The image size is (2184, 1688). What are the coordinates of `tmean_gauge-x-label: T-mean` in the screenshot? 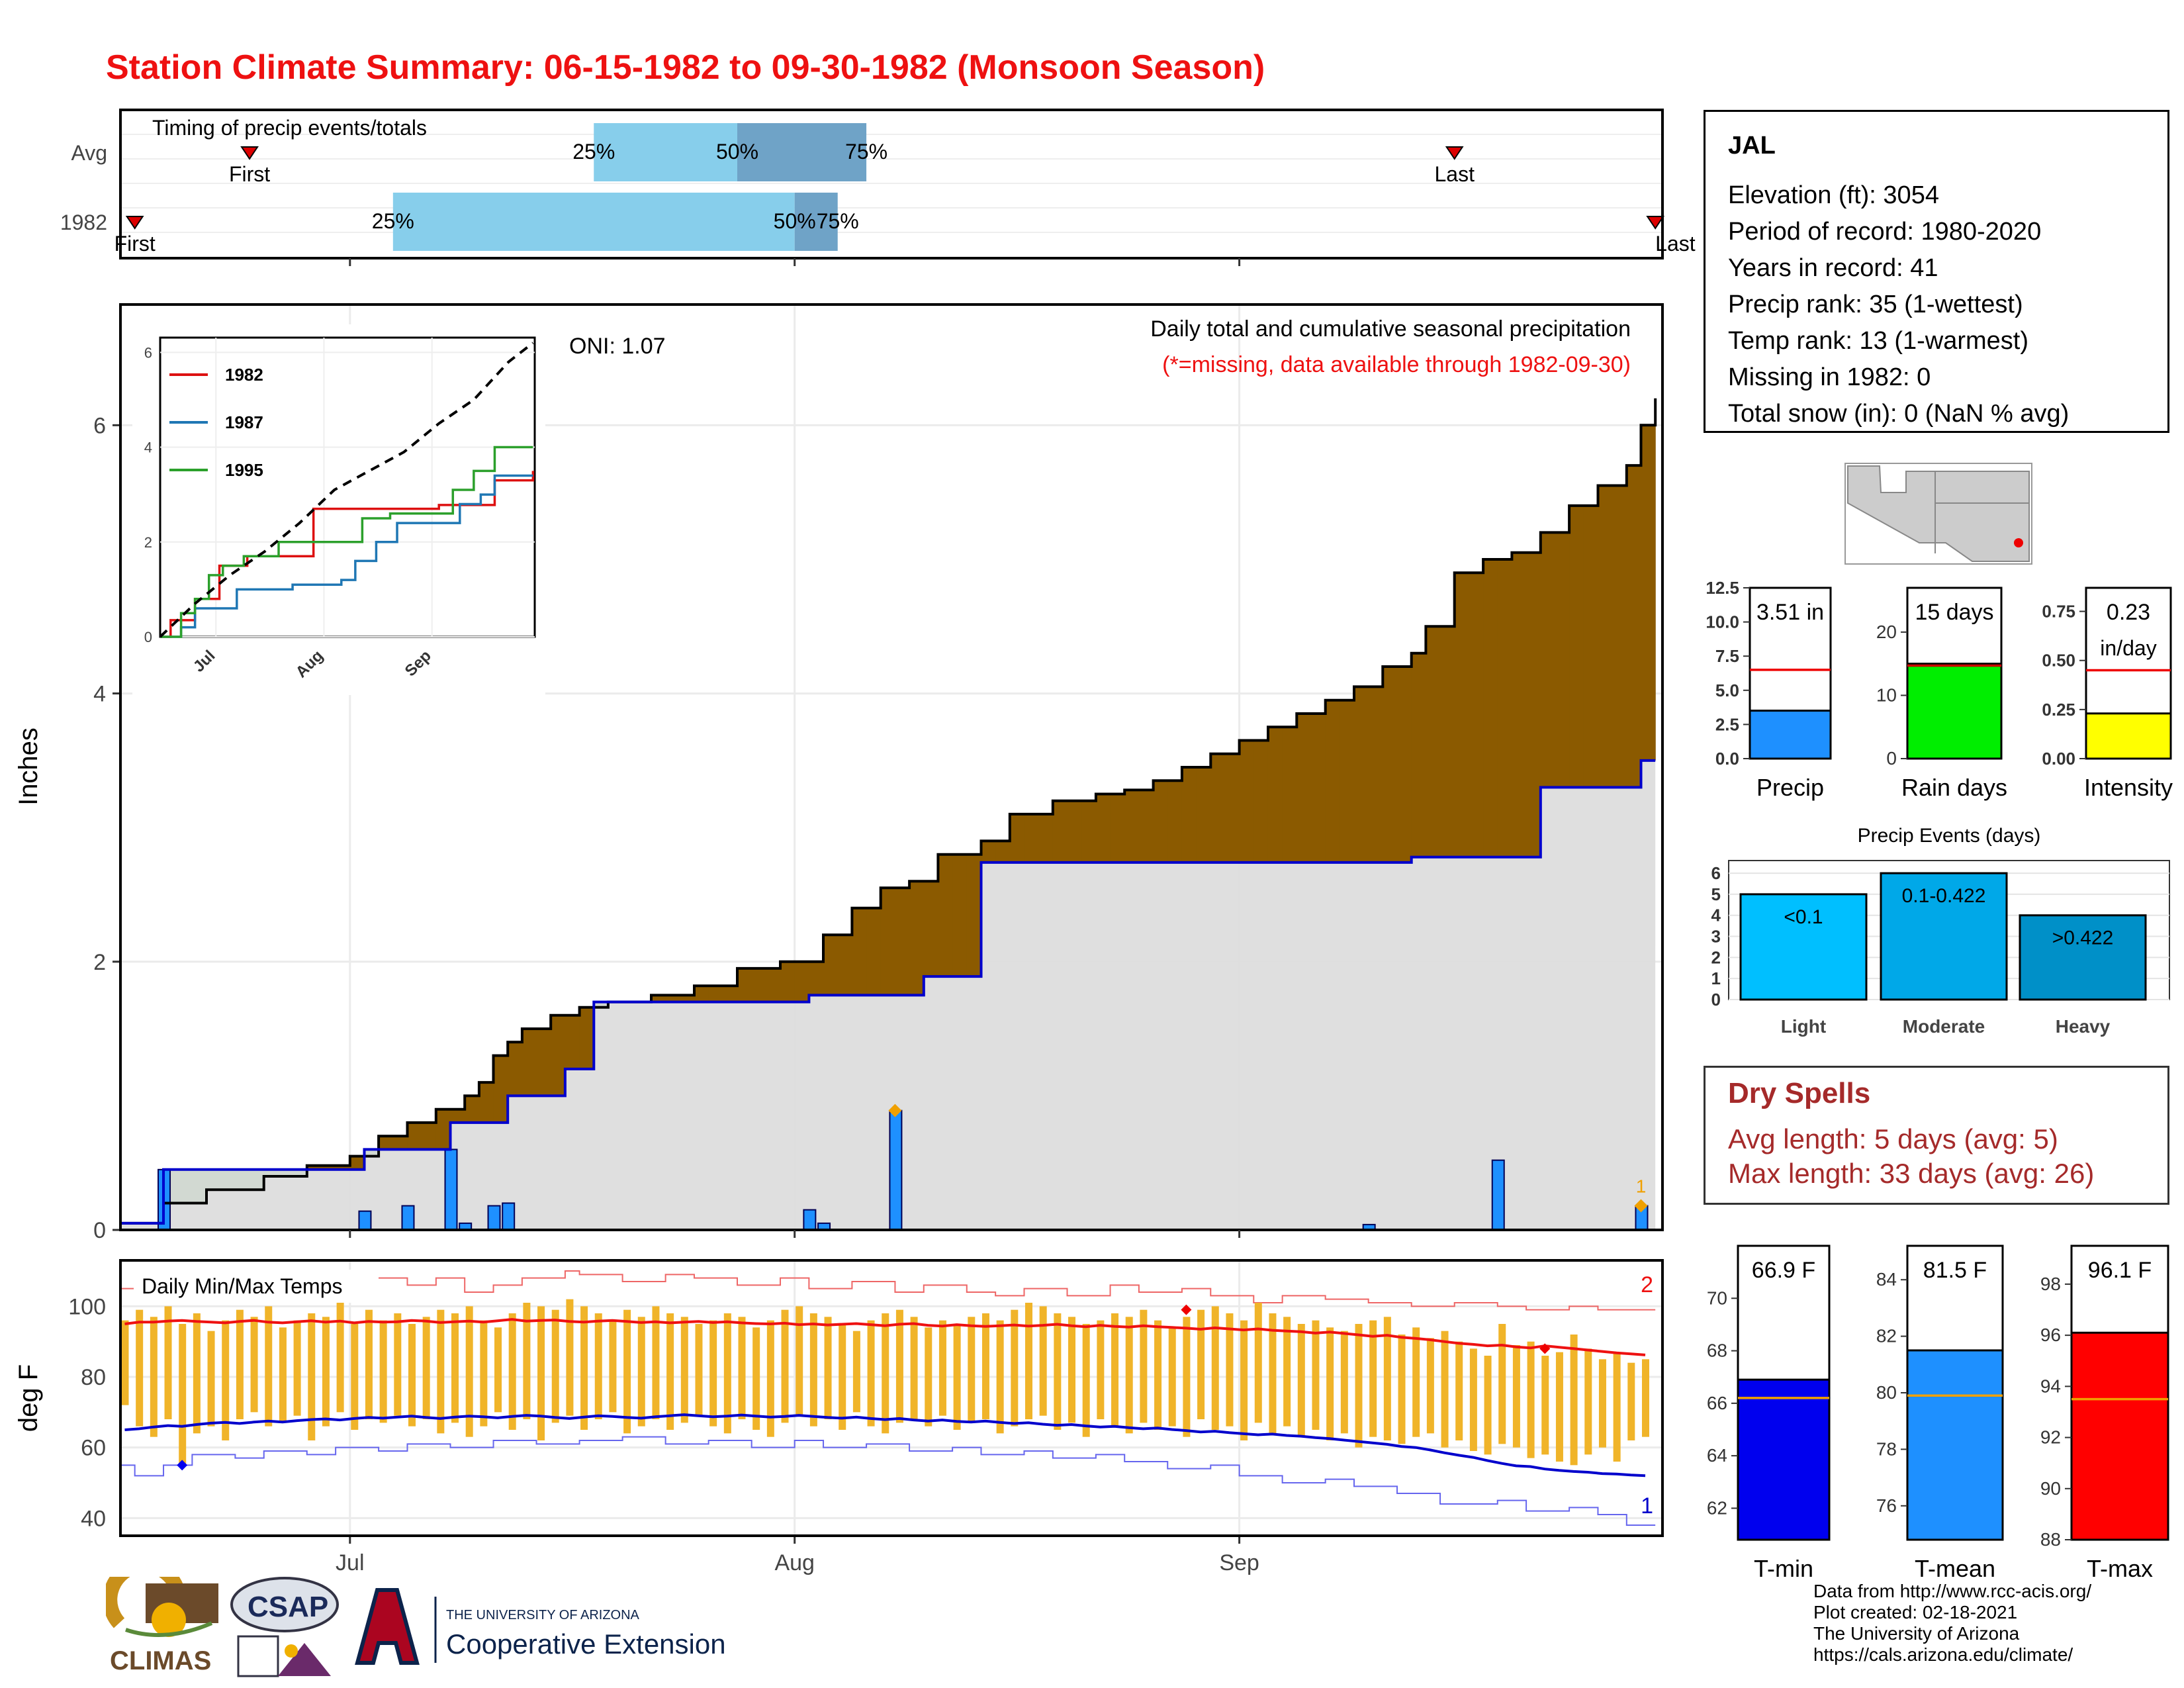 It's located at (1955, 1568).